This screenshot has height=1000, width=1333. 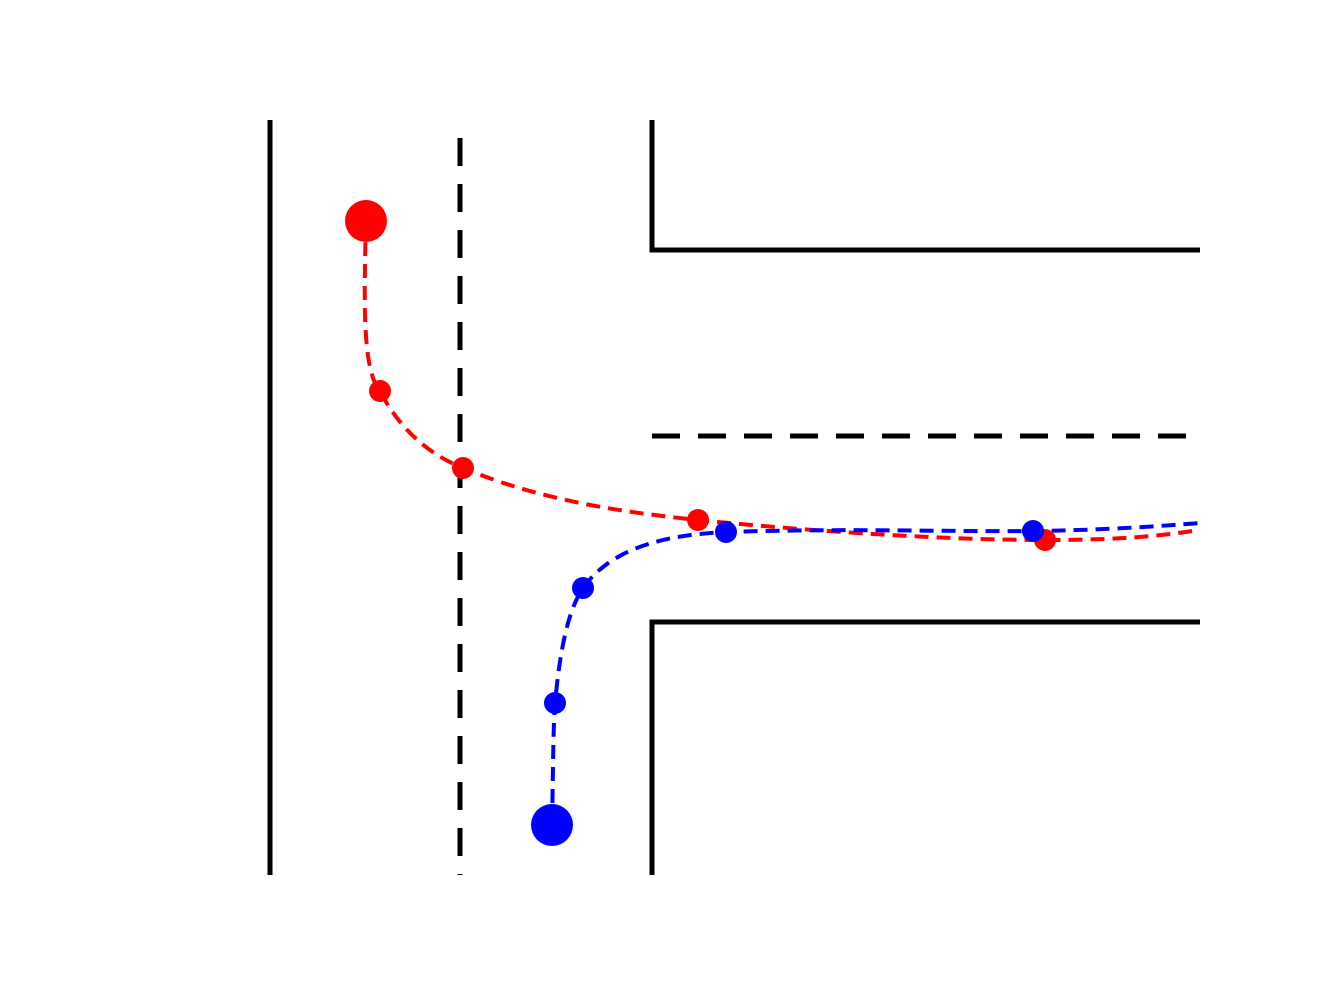 What do you see at coordinates (924, 186) in the screenshot?
I see `upper-right-curb` at bounding box center [924, 186].